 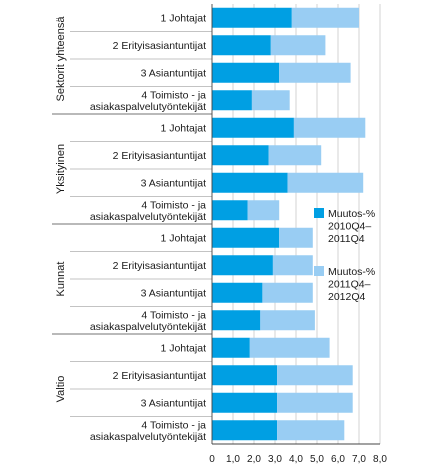 I want to click on x-tick-label: 4,0, so click(x=296, y=459).